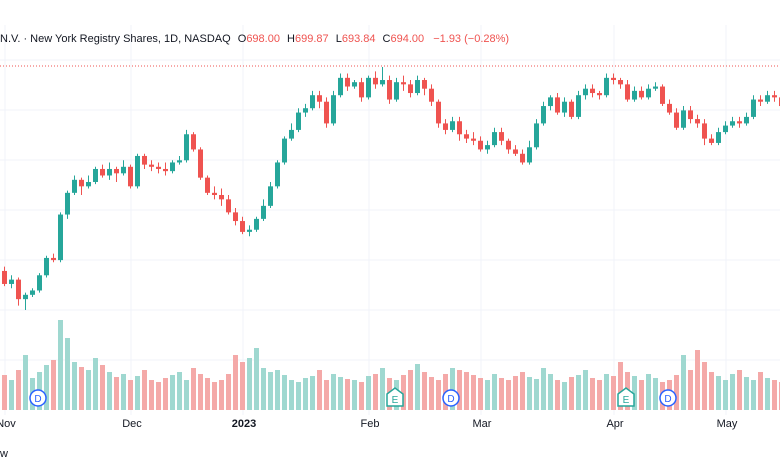 The width and height of the screenshot is (780, 470). Describe the element at coordinates (471, 39) in the screenshot. I see `change-value: −1.93 (−0.28%)` at that location.